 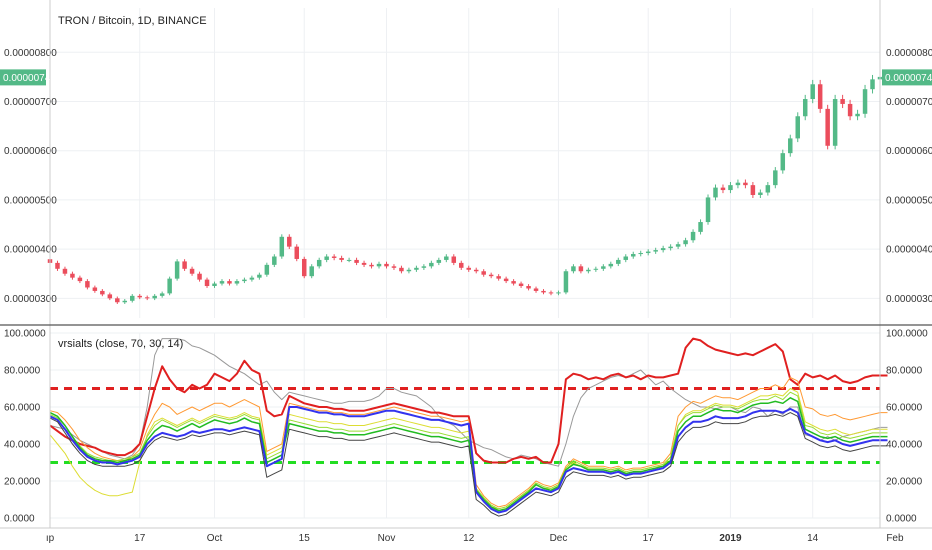 What do you see at coordinates (22, 445) in the screenshot?
I see `indicator-y-tick-left: 40.0000` at bounding box center [22, 445].